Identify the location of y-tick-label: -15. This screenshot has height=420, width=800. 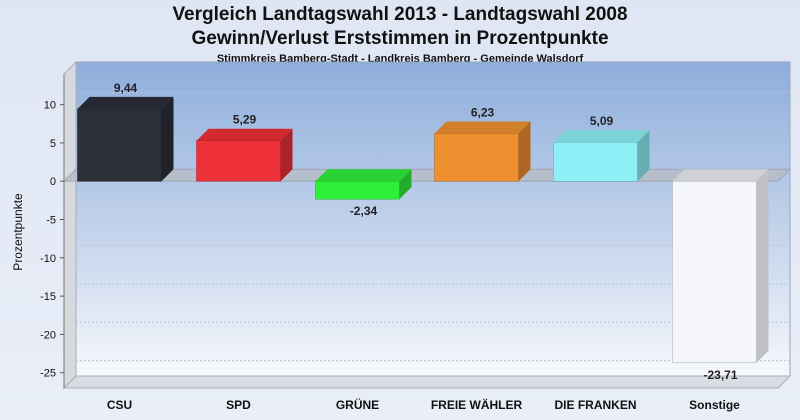
(48, 297).